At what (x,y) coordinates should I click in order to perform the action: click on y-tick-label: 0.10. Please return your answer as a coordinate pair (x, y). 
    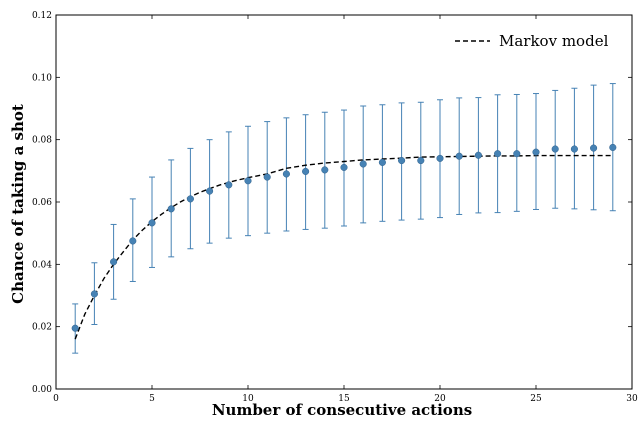
    Looking at the image, I should click on (42, 78).